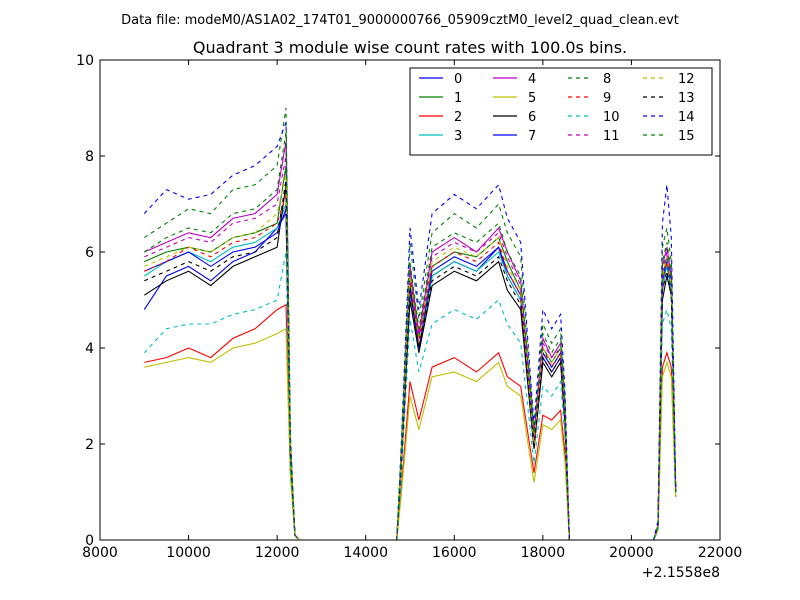  Describe the element at coordinates (85, 61) in the screenshot. I see `y-tick-label: 10` at that location.